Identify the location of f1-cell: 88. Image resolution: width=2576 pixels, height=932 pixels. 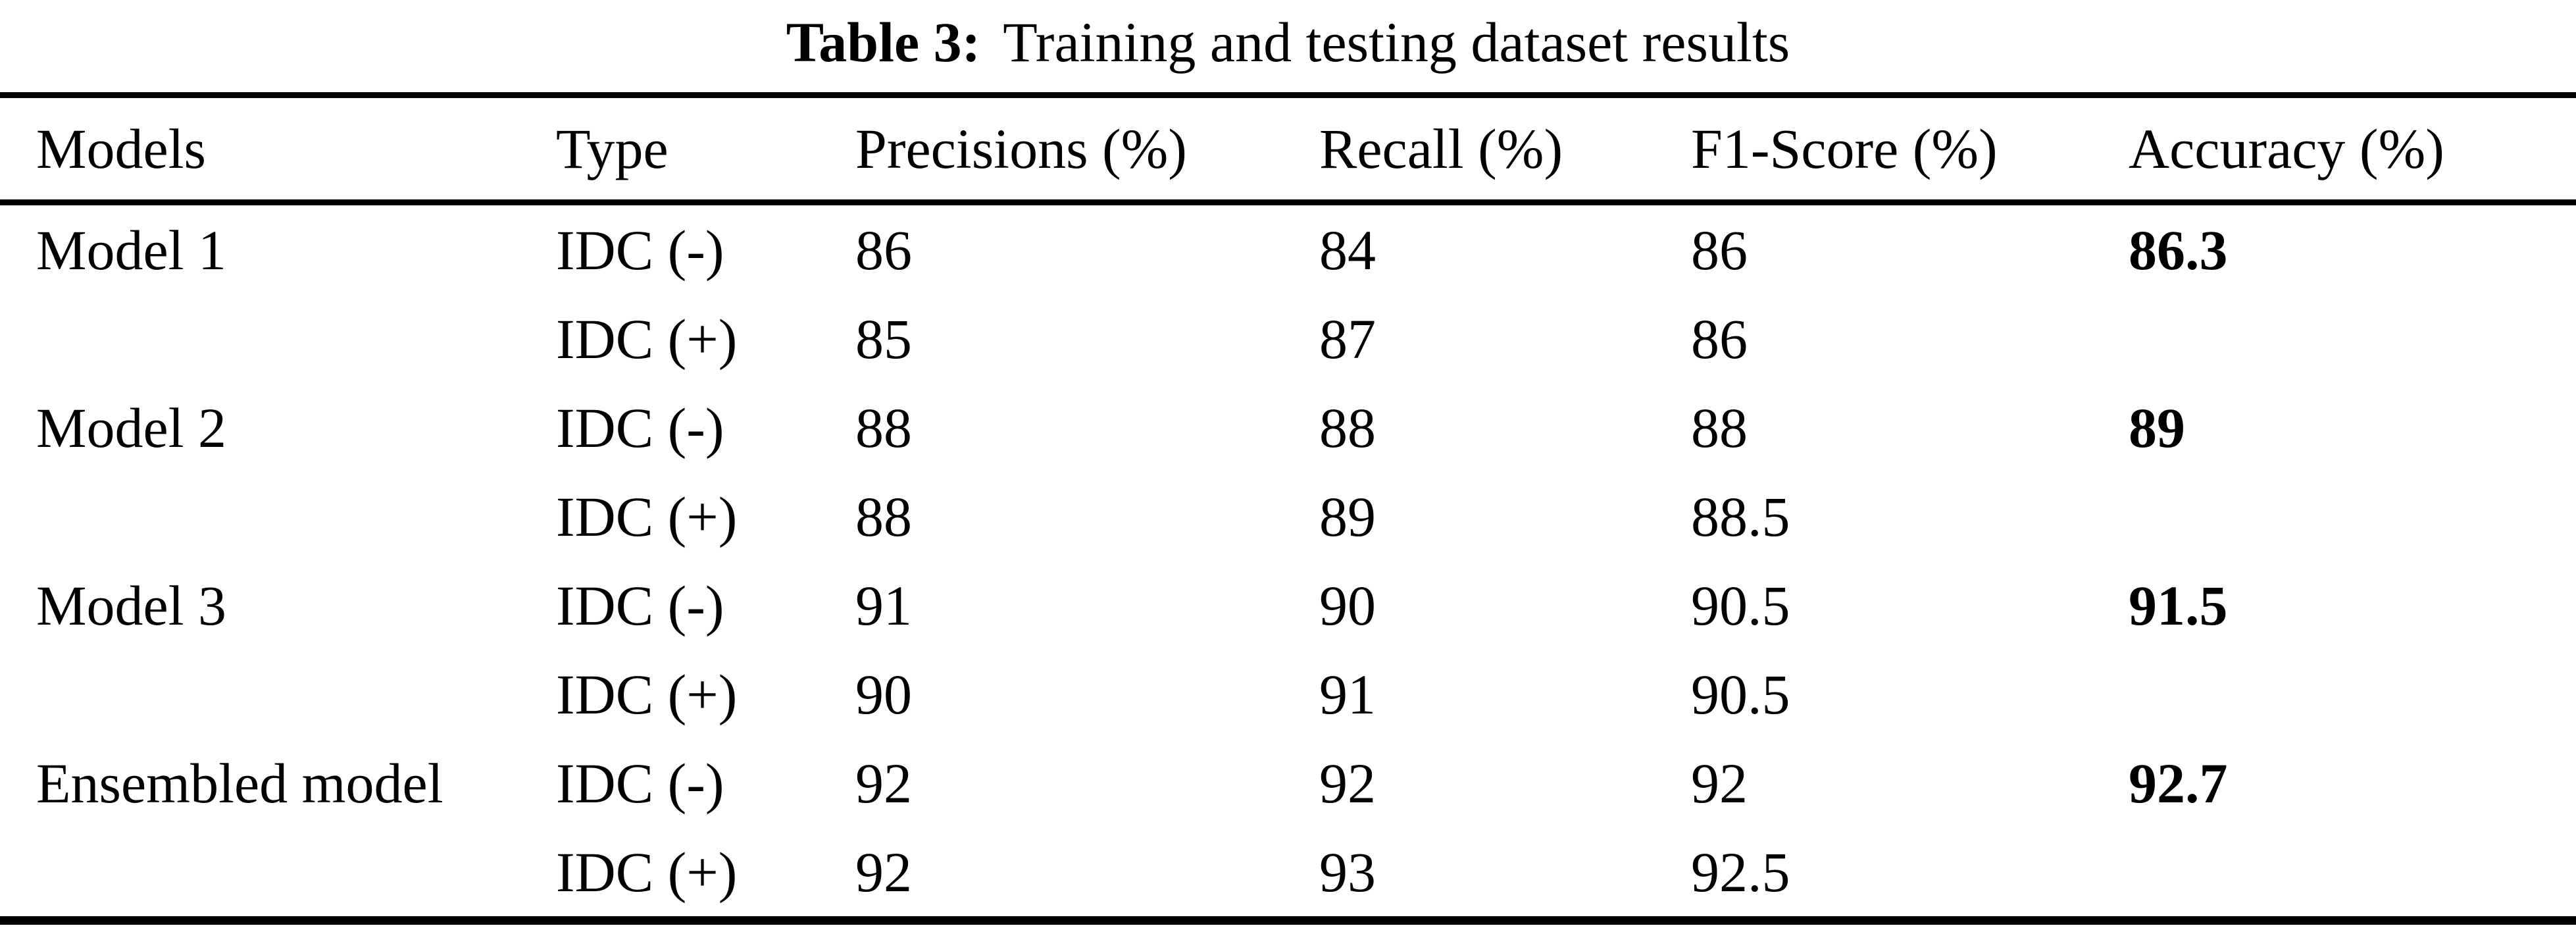
(1719, 428).